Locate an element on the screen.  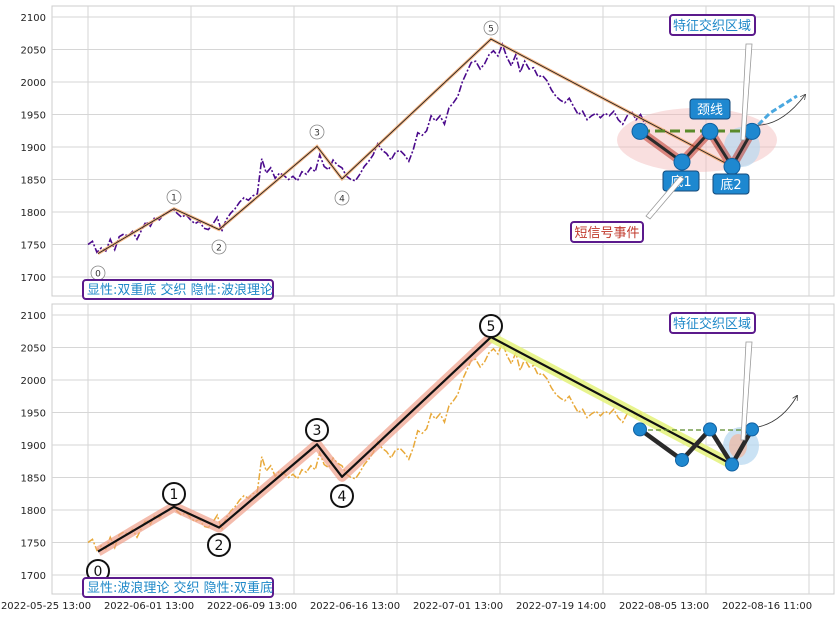
bottom-caption: 显性:波浪理论 交织 隐性:双重底 is located at coordinates (178, 587).